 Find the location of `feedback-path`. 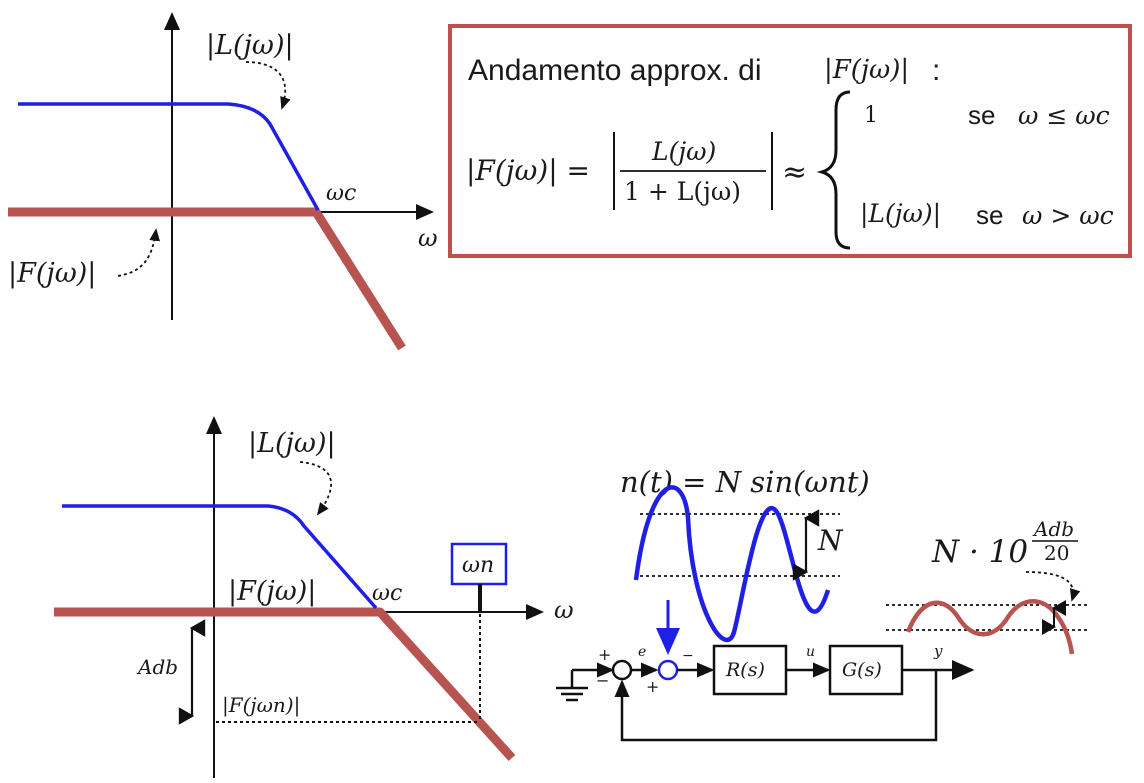

feedback-path is located at coordinates (776, 706).